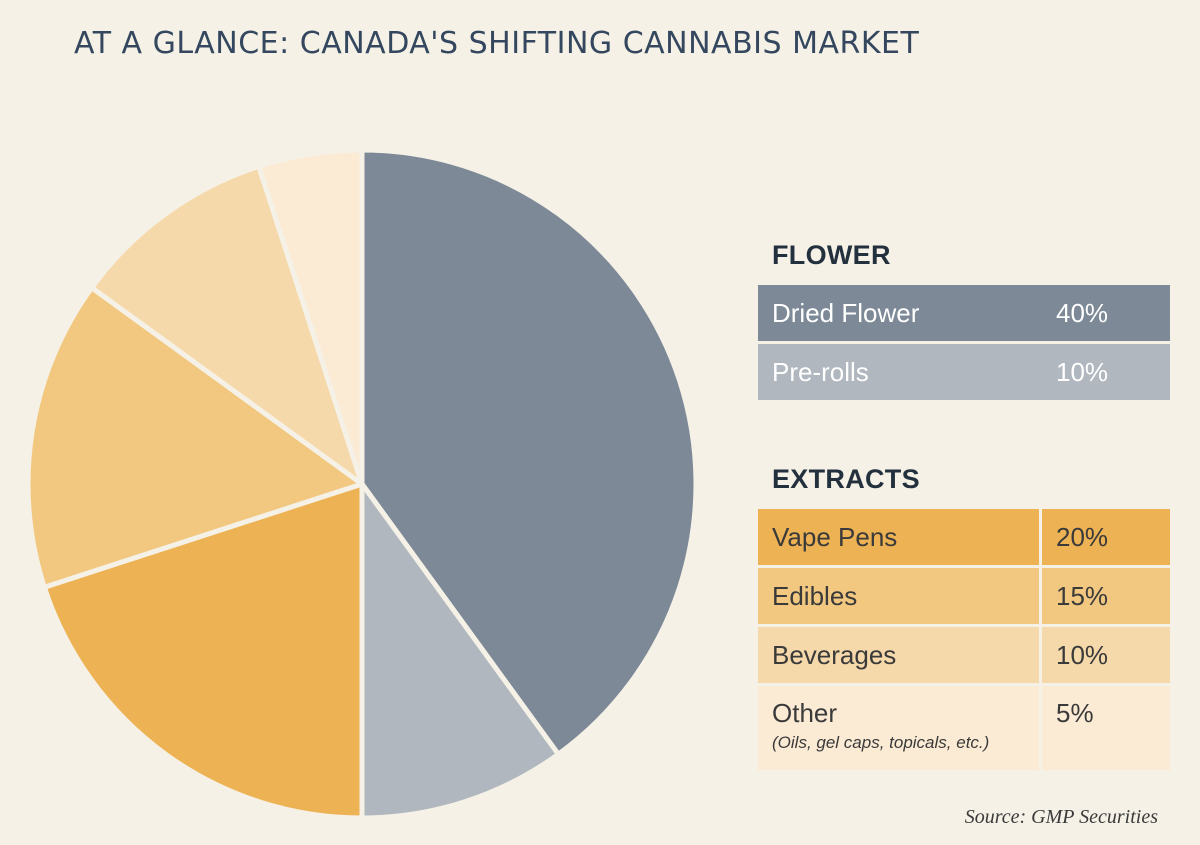  I want to click on table-row-edibles: Edibles 15%, so click(964, 596).